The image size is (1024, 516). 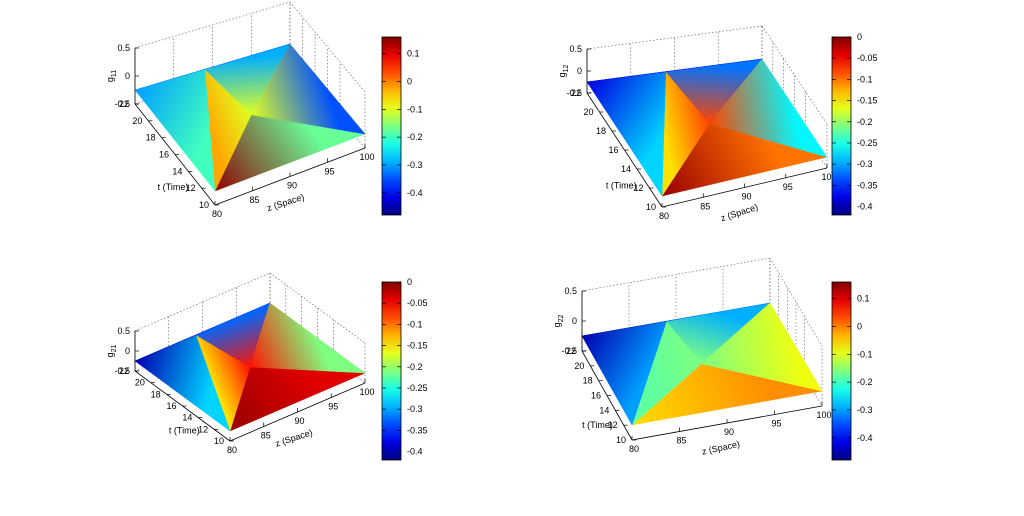 I want to click on z-axis-label-subscript: 11, so click(x=114, y=73).